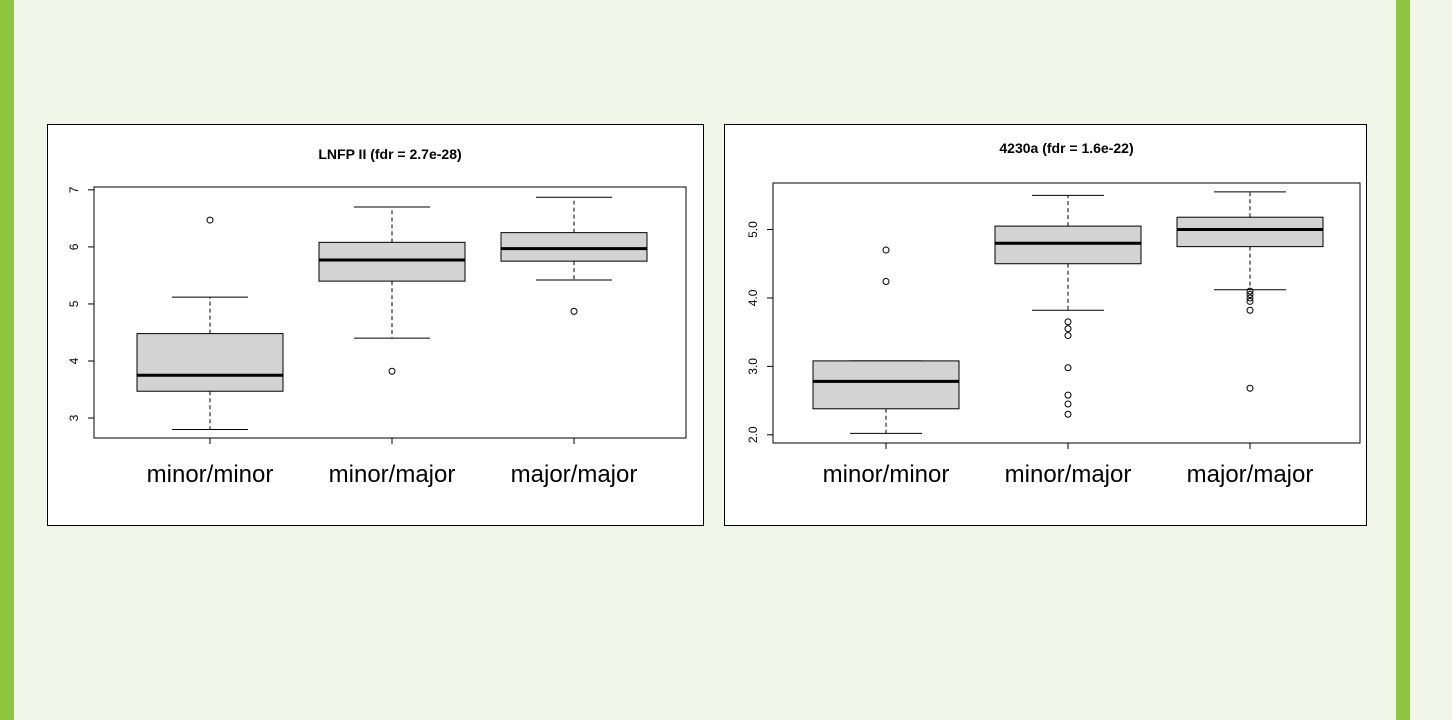 This screenshot has height=720, width=1452. Describe the element at coordinates (753, 366) in the screenshot. I see `y-tick-label: 3.0` at that location.